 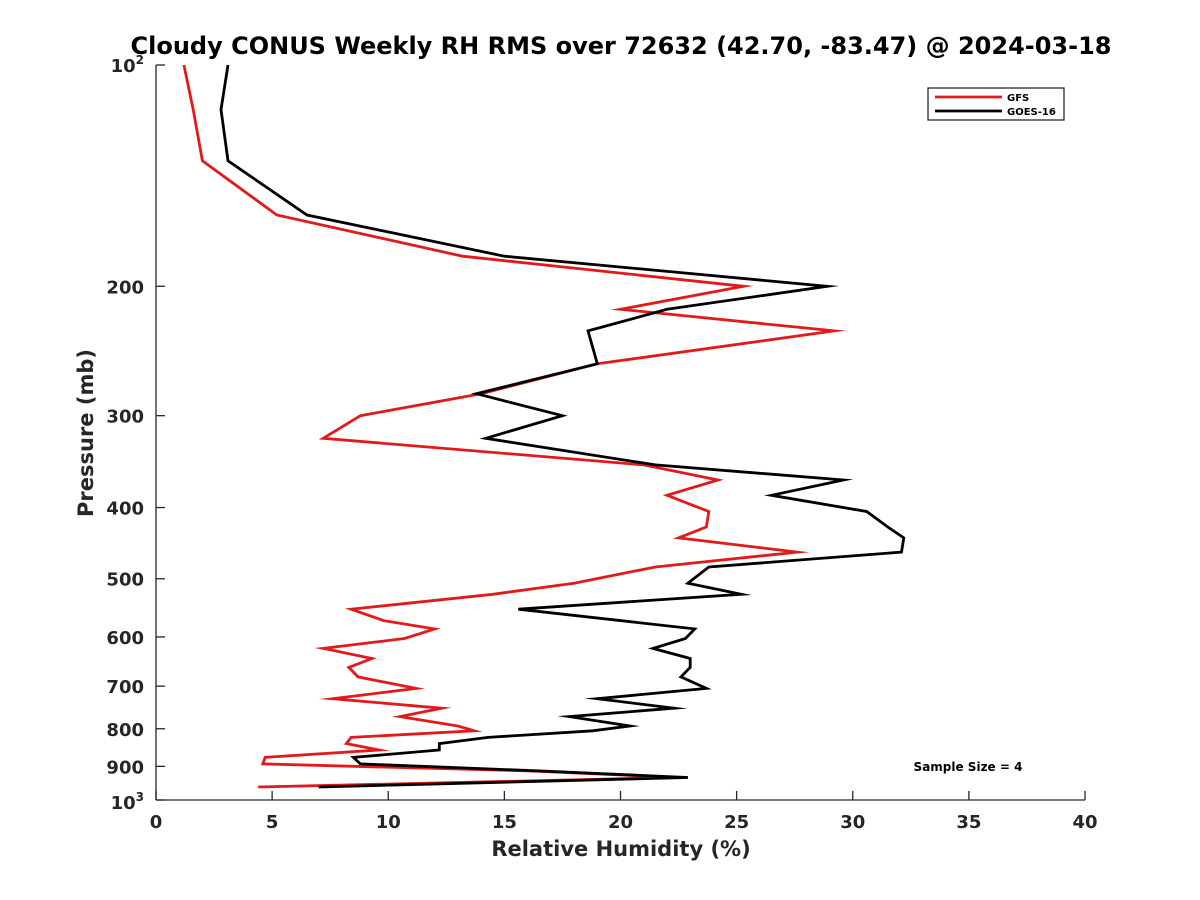 I want to click on legend: GFS GOES-16, so click(x=996, y=104).